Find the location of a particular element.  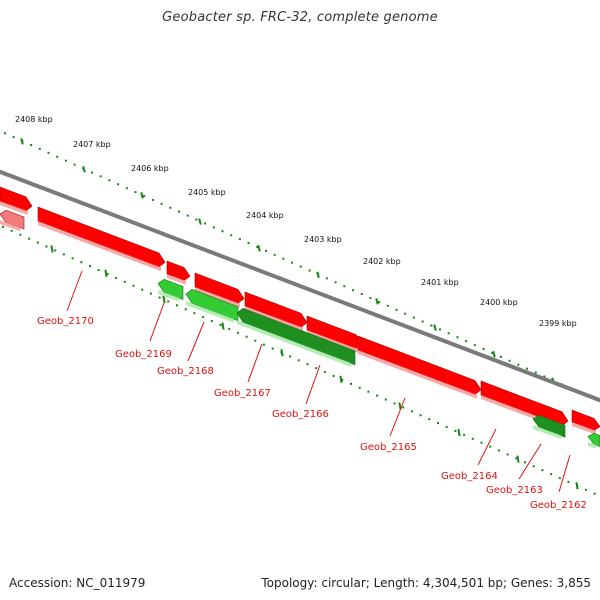

gene-label: Geob_2165 is located at coordinates (388, 447).